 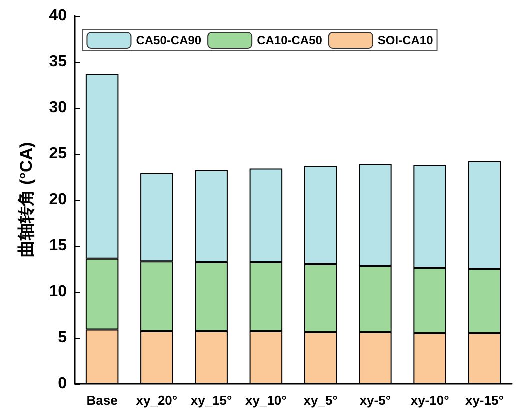 I want to click on y-tick-label: 30, so click(x=58, y=108).